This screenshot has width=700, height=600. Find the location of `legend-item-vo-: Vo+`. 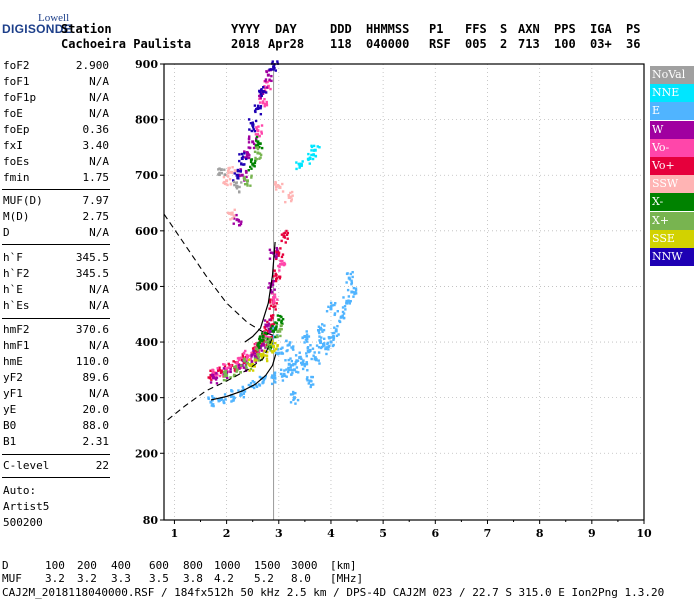

legend-item-vo-: Vo+ is located at coordinates (672, 166).